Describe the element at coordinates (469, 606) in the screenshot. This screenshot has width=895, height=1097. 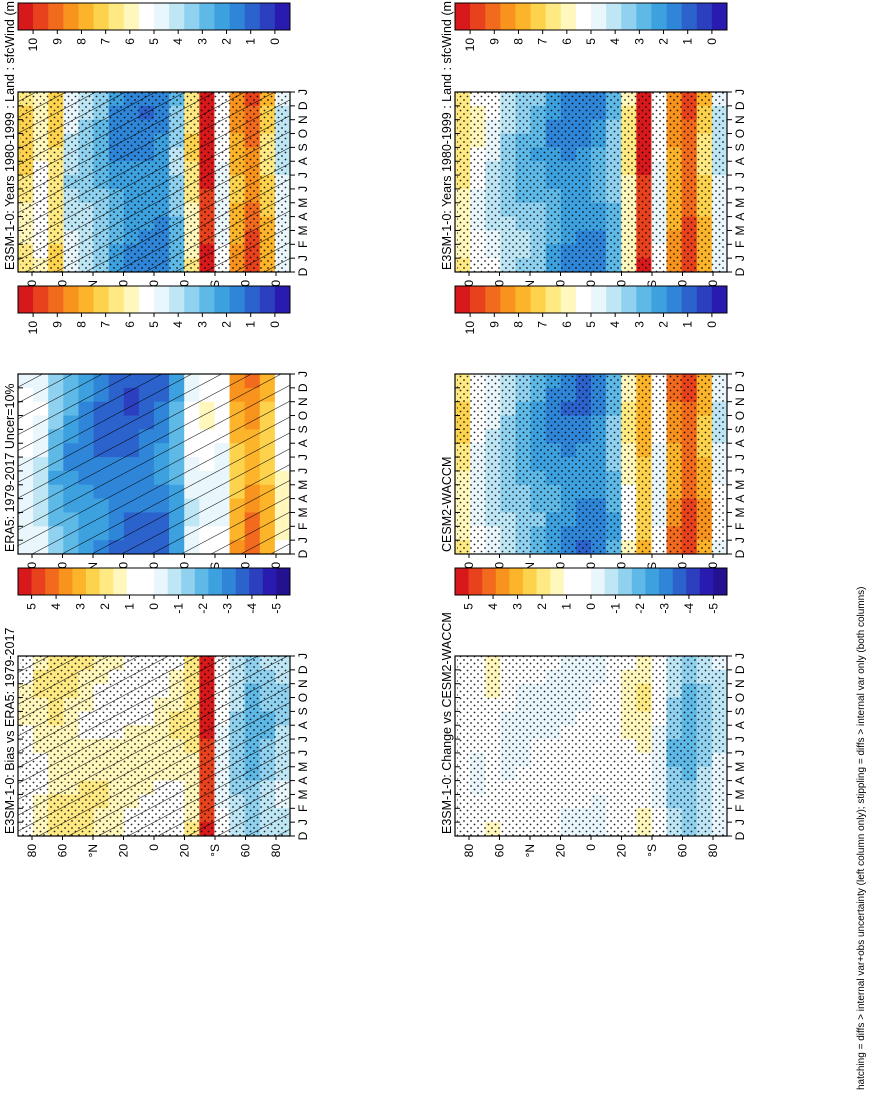
I see `colorbar-tick-label: 5` at that location.